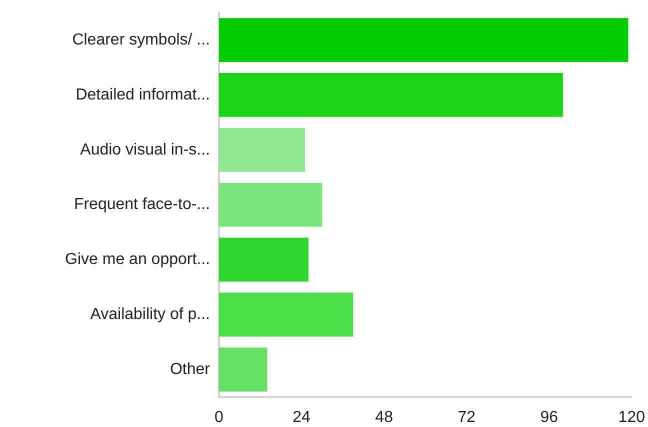 Image resolution: width=648 pixels, height=427 pixels. What do you see at coordinates (384, 417) in the screenshot?
I see `x-tick-label: 48` at bounding box center [384, 417].